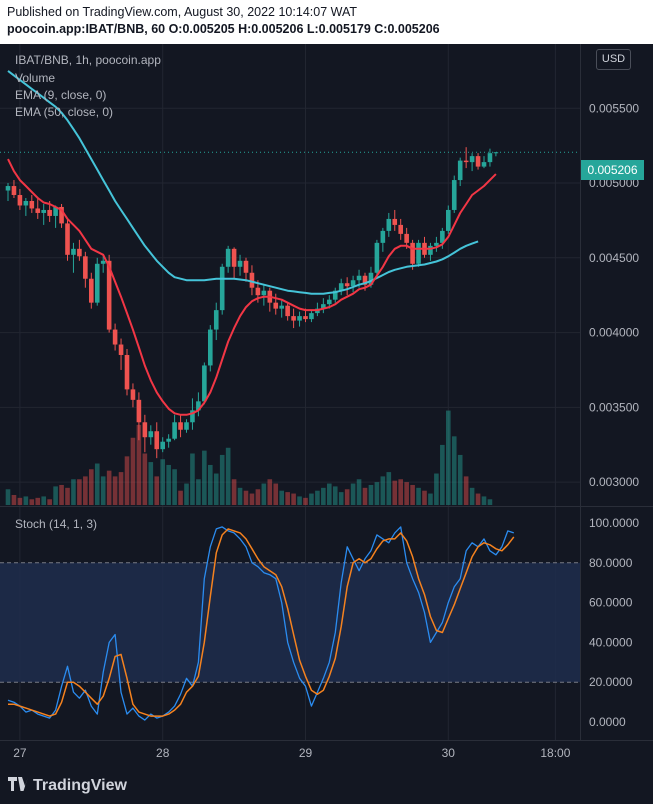 The image size is (653, 804). I want to click on price-tick-label: 0.005500, so click(614, 108).